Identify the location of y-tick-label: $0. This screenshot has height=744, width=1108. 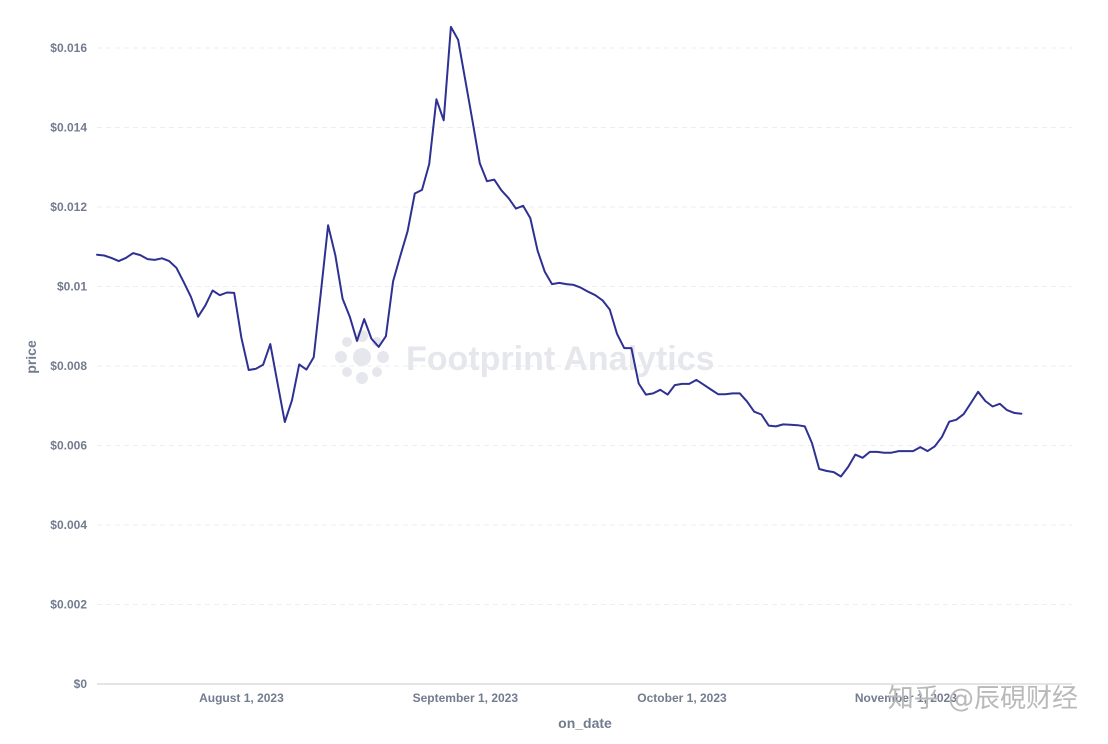
(81, 684).